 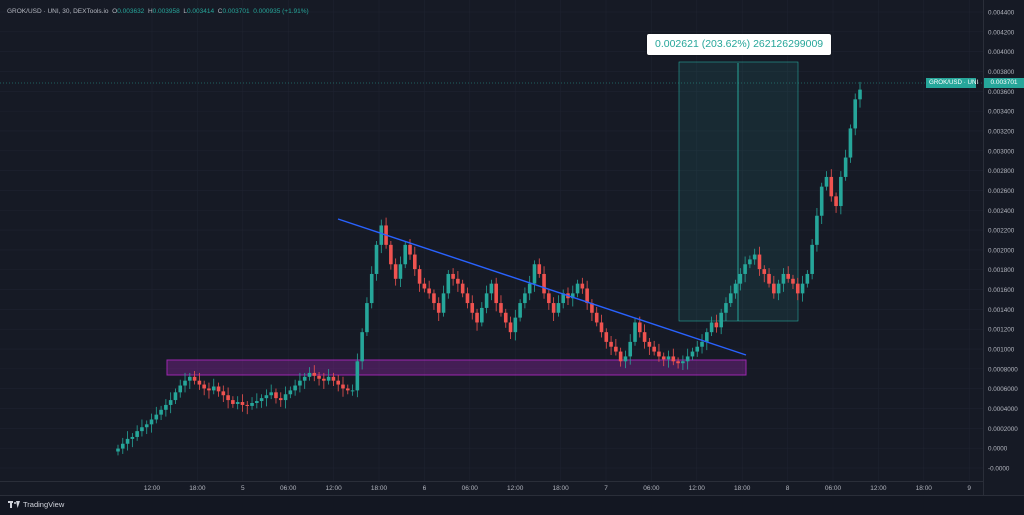 What do you see at coordinates (788, 488) in the screenshot?
I see `time-tick-label: 8` at bounding box center [788, 488].